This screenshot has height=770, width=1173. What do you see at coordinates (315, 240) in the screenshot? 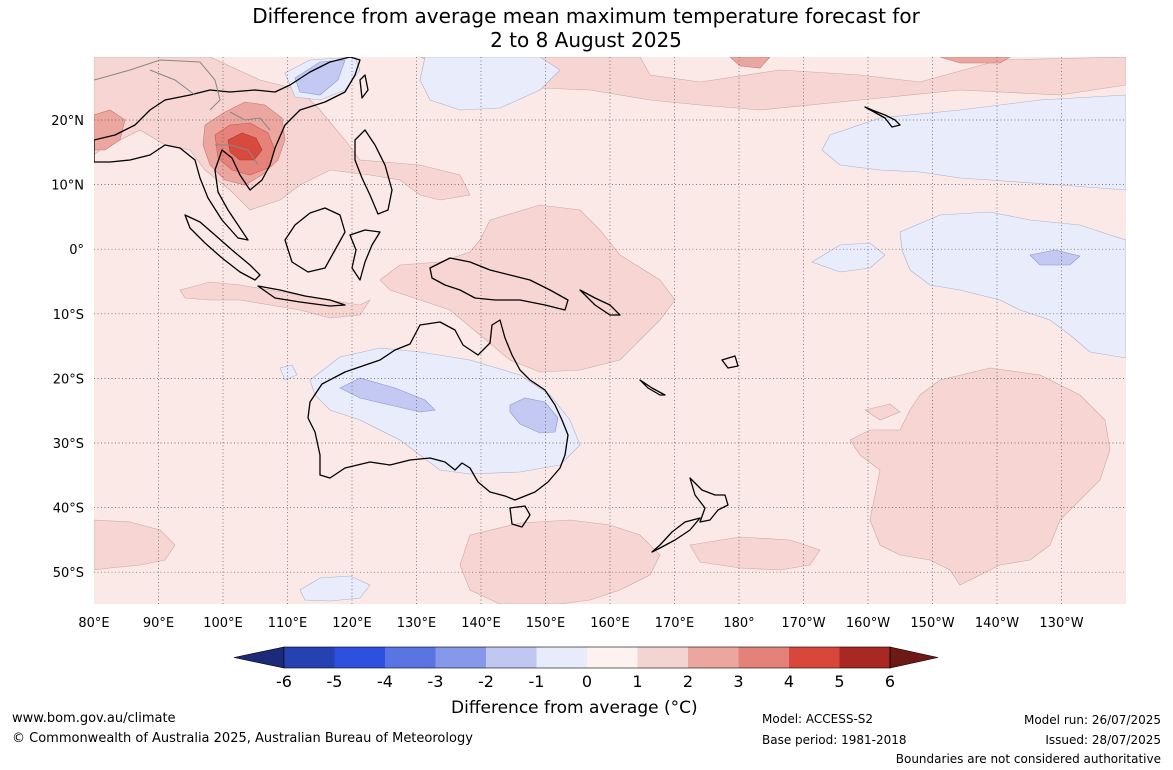
I see `borneo-coastline` at bounding box center [315, 240].